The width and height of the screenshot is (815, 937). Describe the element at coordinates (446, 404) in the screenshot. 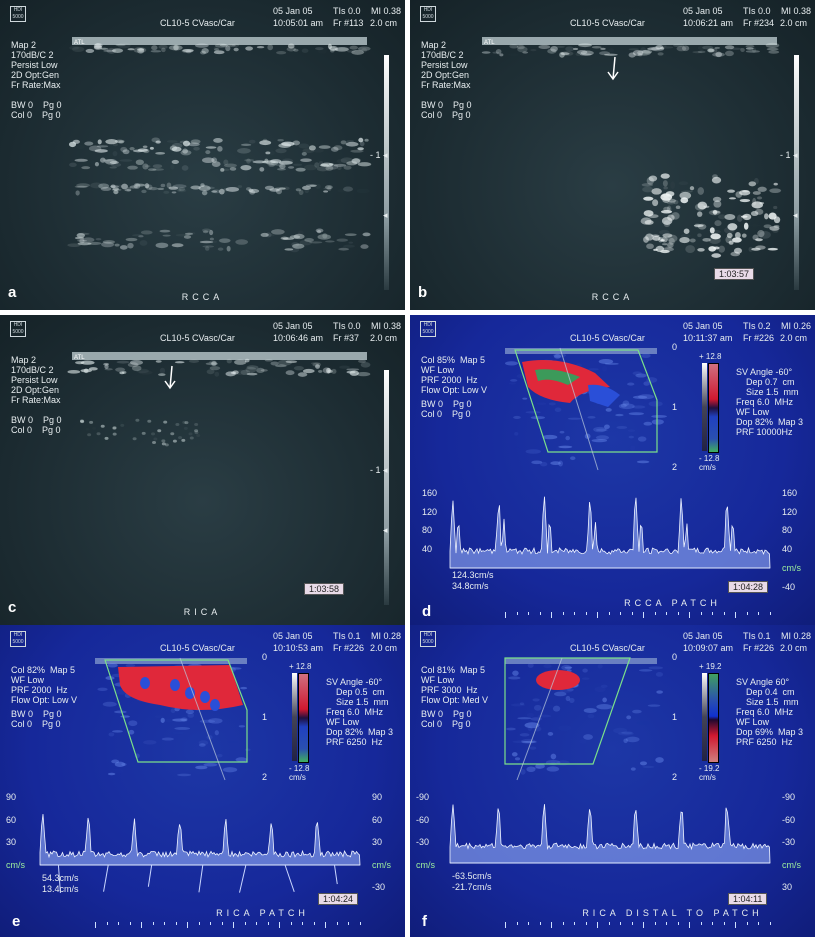

I see `left-param: BW 0 Pg 0` at that location.